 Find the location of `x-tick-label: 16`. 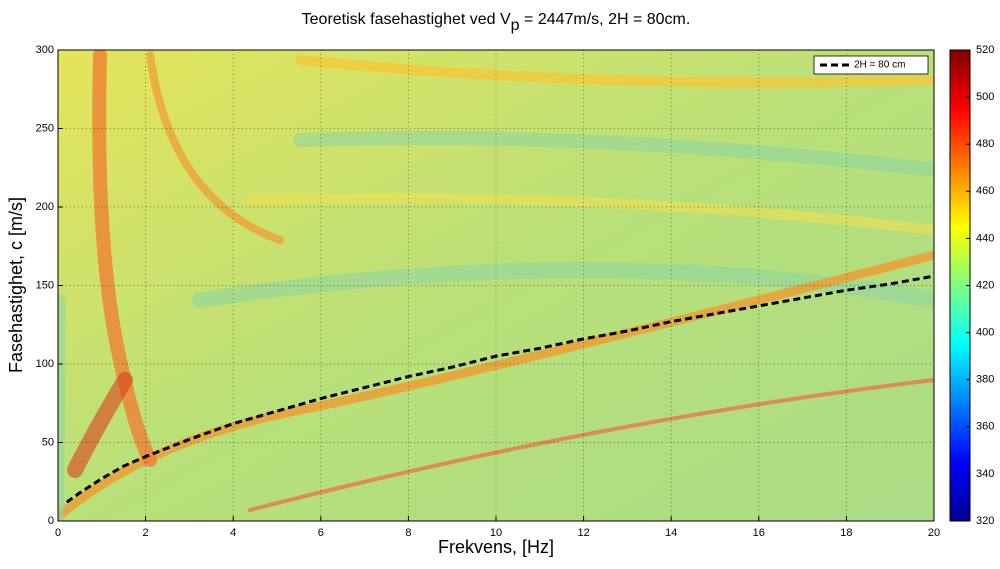

x-tick-label: 16 is located at coordinates (759, 533).